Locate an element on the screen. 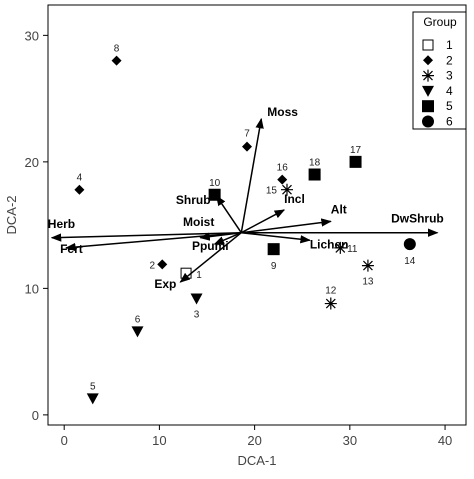 This screenshot has width=474, height=479. x-tick-label: 10 is located at coordinates (159, 440).